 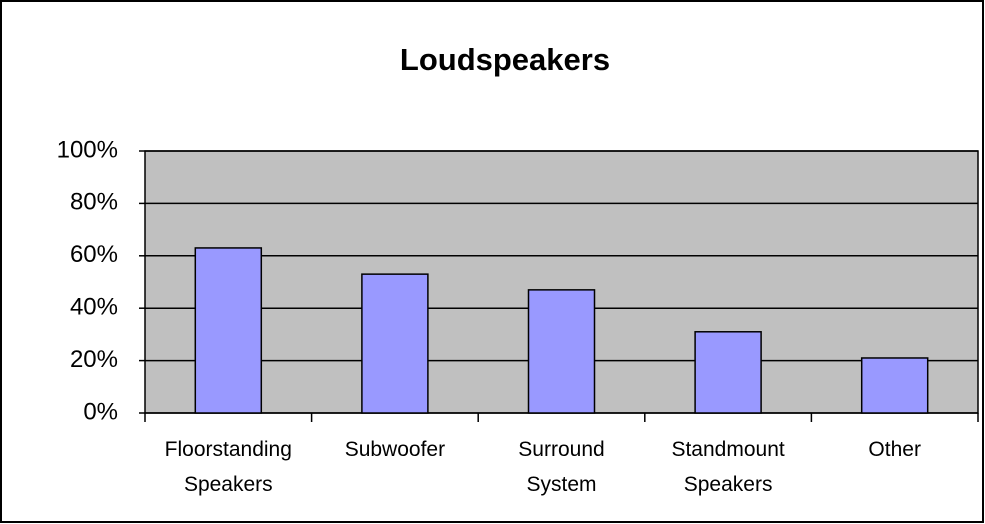 I want to click on label-line: System, so click(x=561, y=484).